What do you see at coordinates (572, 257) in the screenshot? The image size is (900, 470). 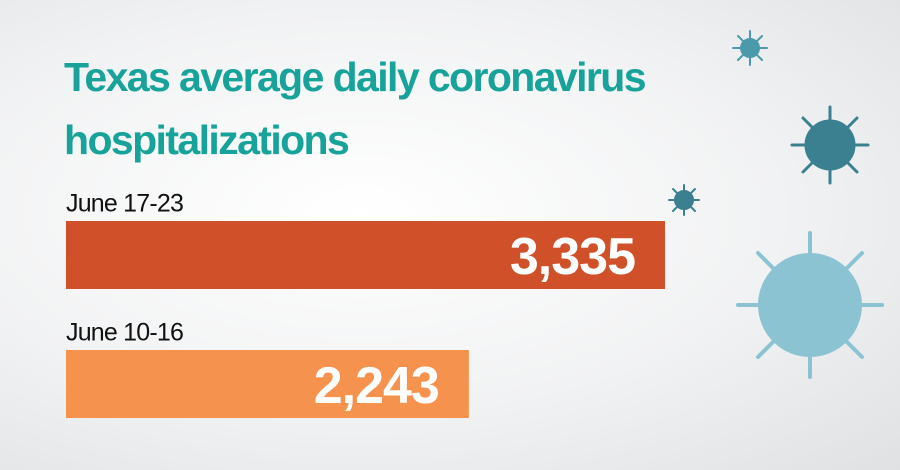 I see `value-label: 3,335` at bounding box center [572, 257].